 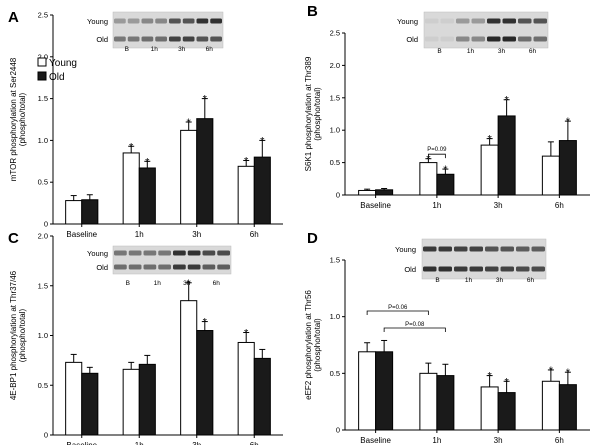 I want to click on bar-old-3h, so click(x=205, y=171).